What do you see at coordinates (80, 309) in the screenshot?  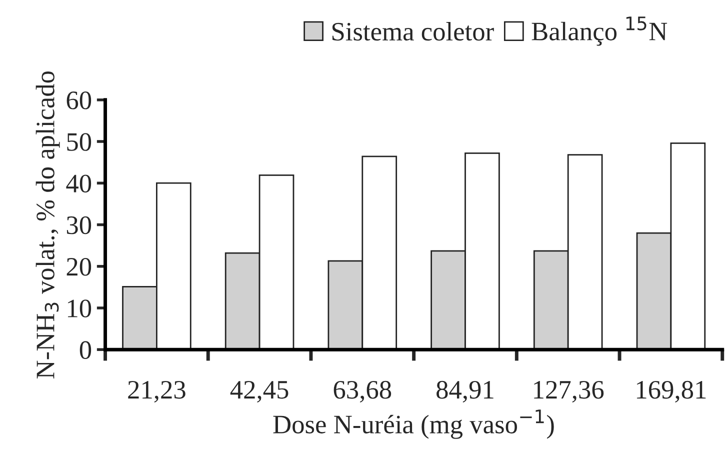 I see `y-tick-label: 10` at bounding box center [80, 309].